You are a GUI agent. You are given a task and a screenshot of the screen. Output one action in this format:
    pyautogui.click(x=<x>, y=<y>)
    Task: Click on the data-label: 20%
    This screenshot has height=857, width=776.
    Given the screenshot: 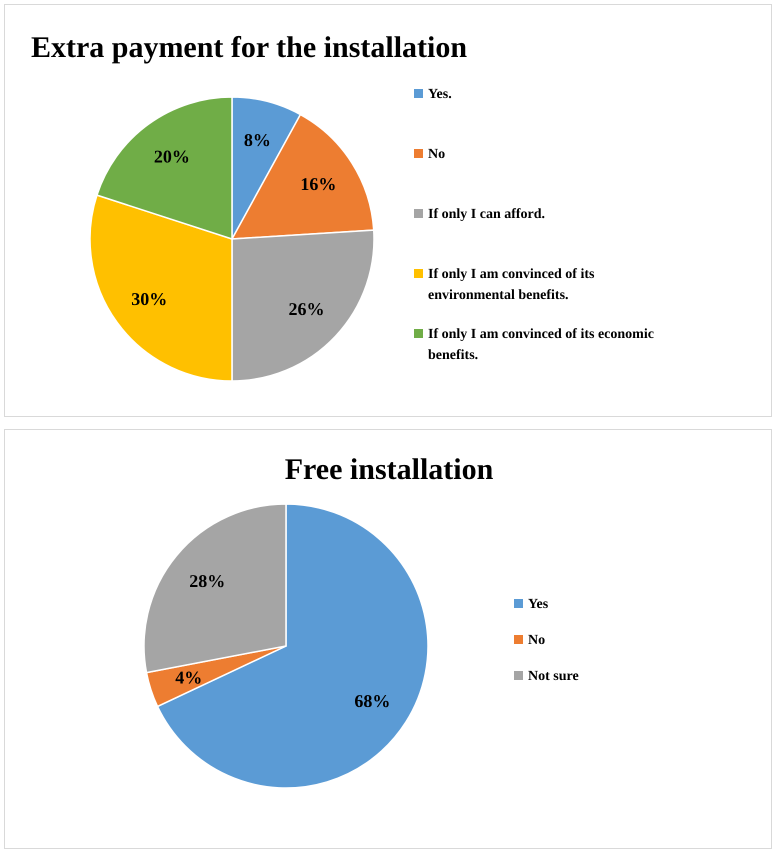 What is the action you would take?
    pyautogui.click(x=172, y=156)
    